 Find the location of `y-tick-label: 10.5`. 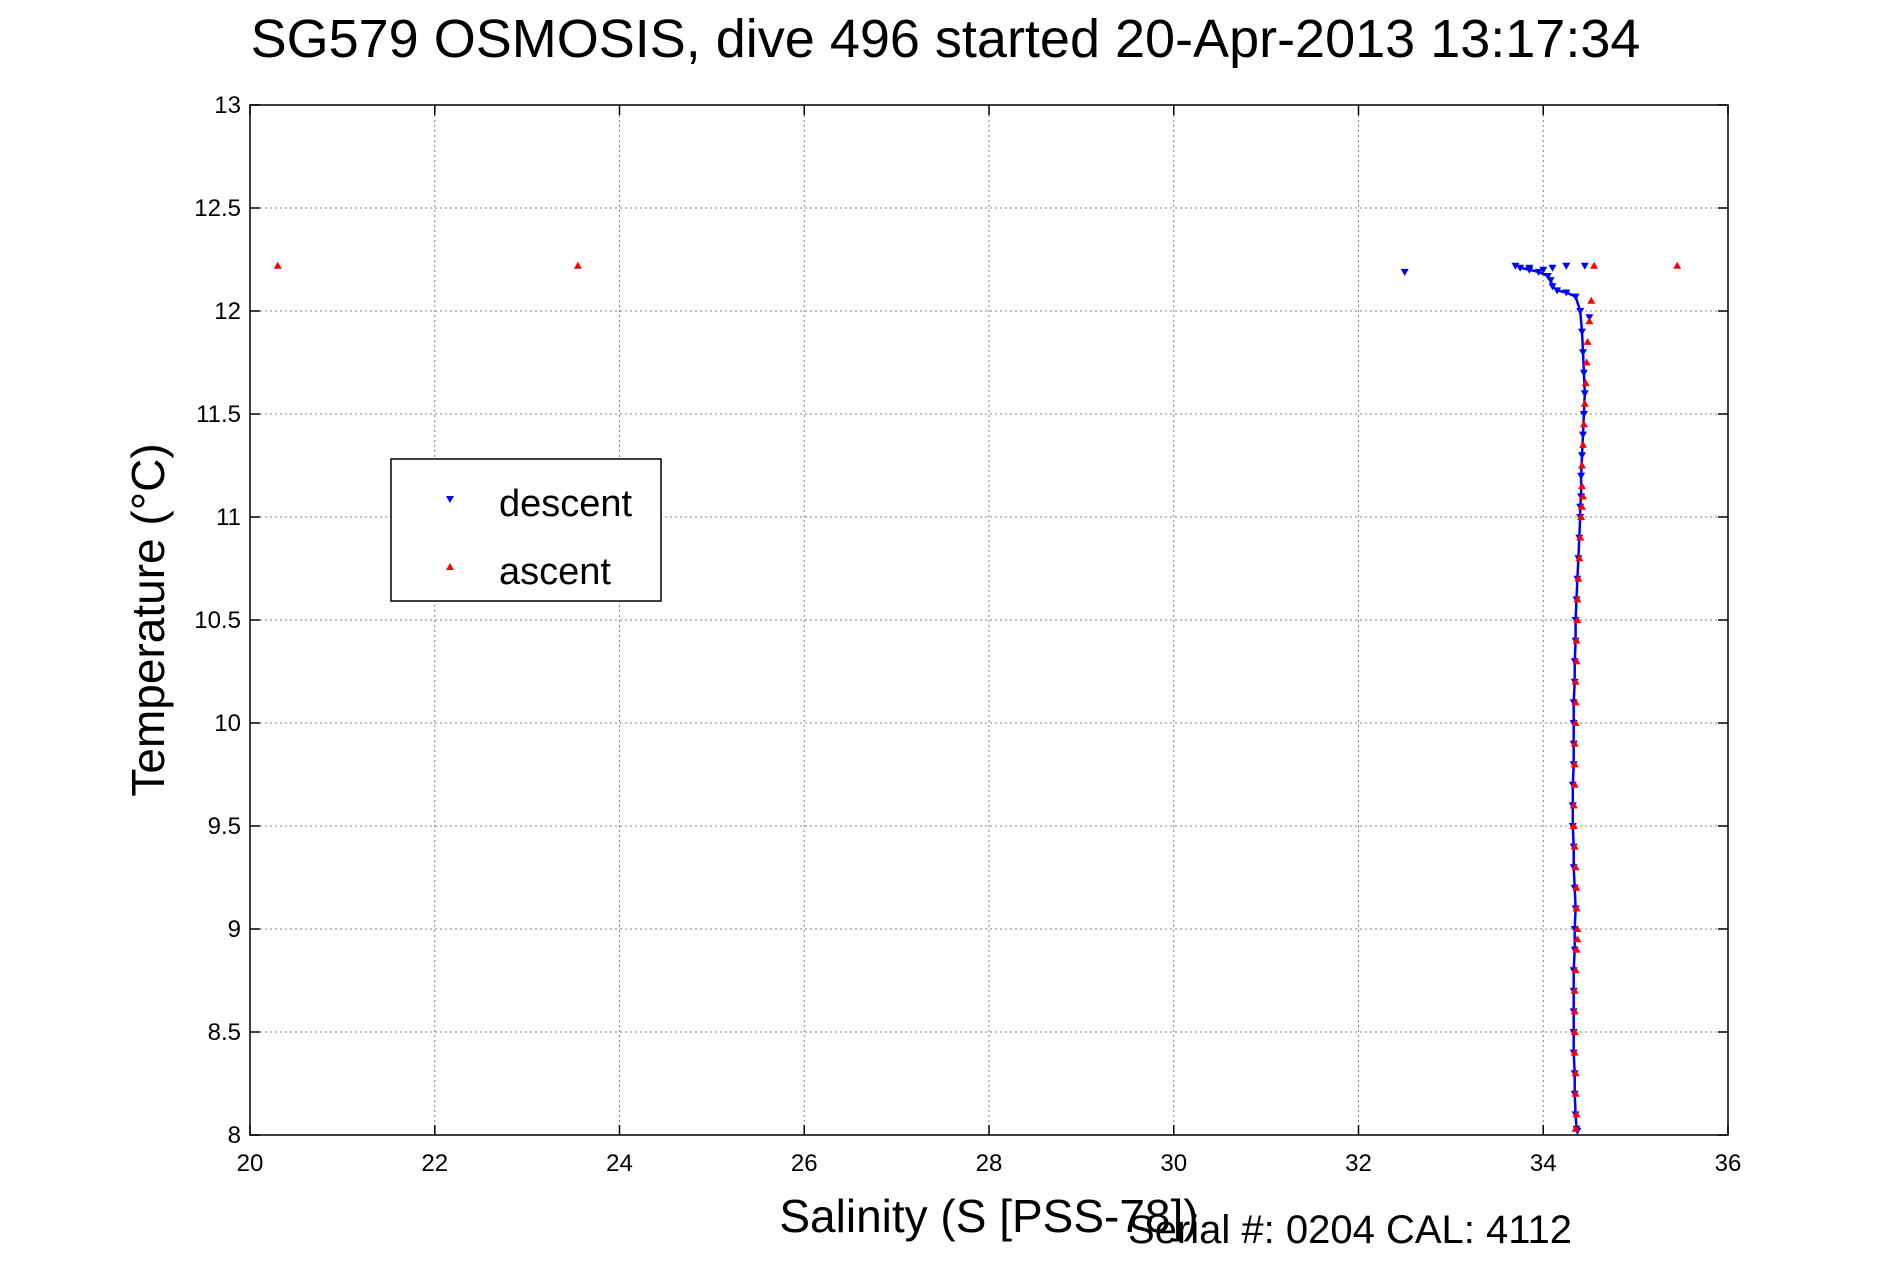

y-tick-label: 10.5 is located at coordinates (217, 620).